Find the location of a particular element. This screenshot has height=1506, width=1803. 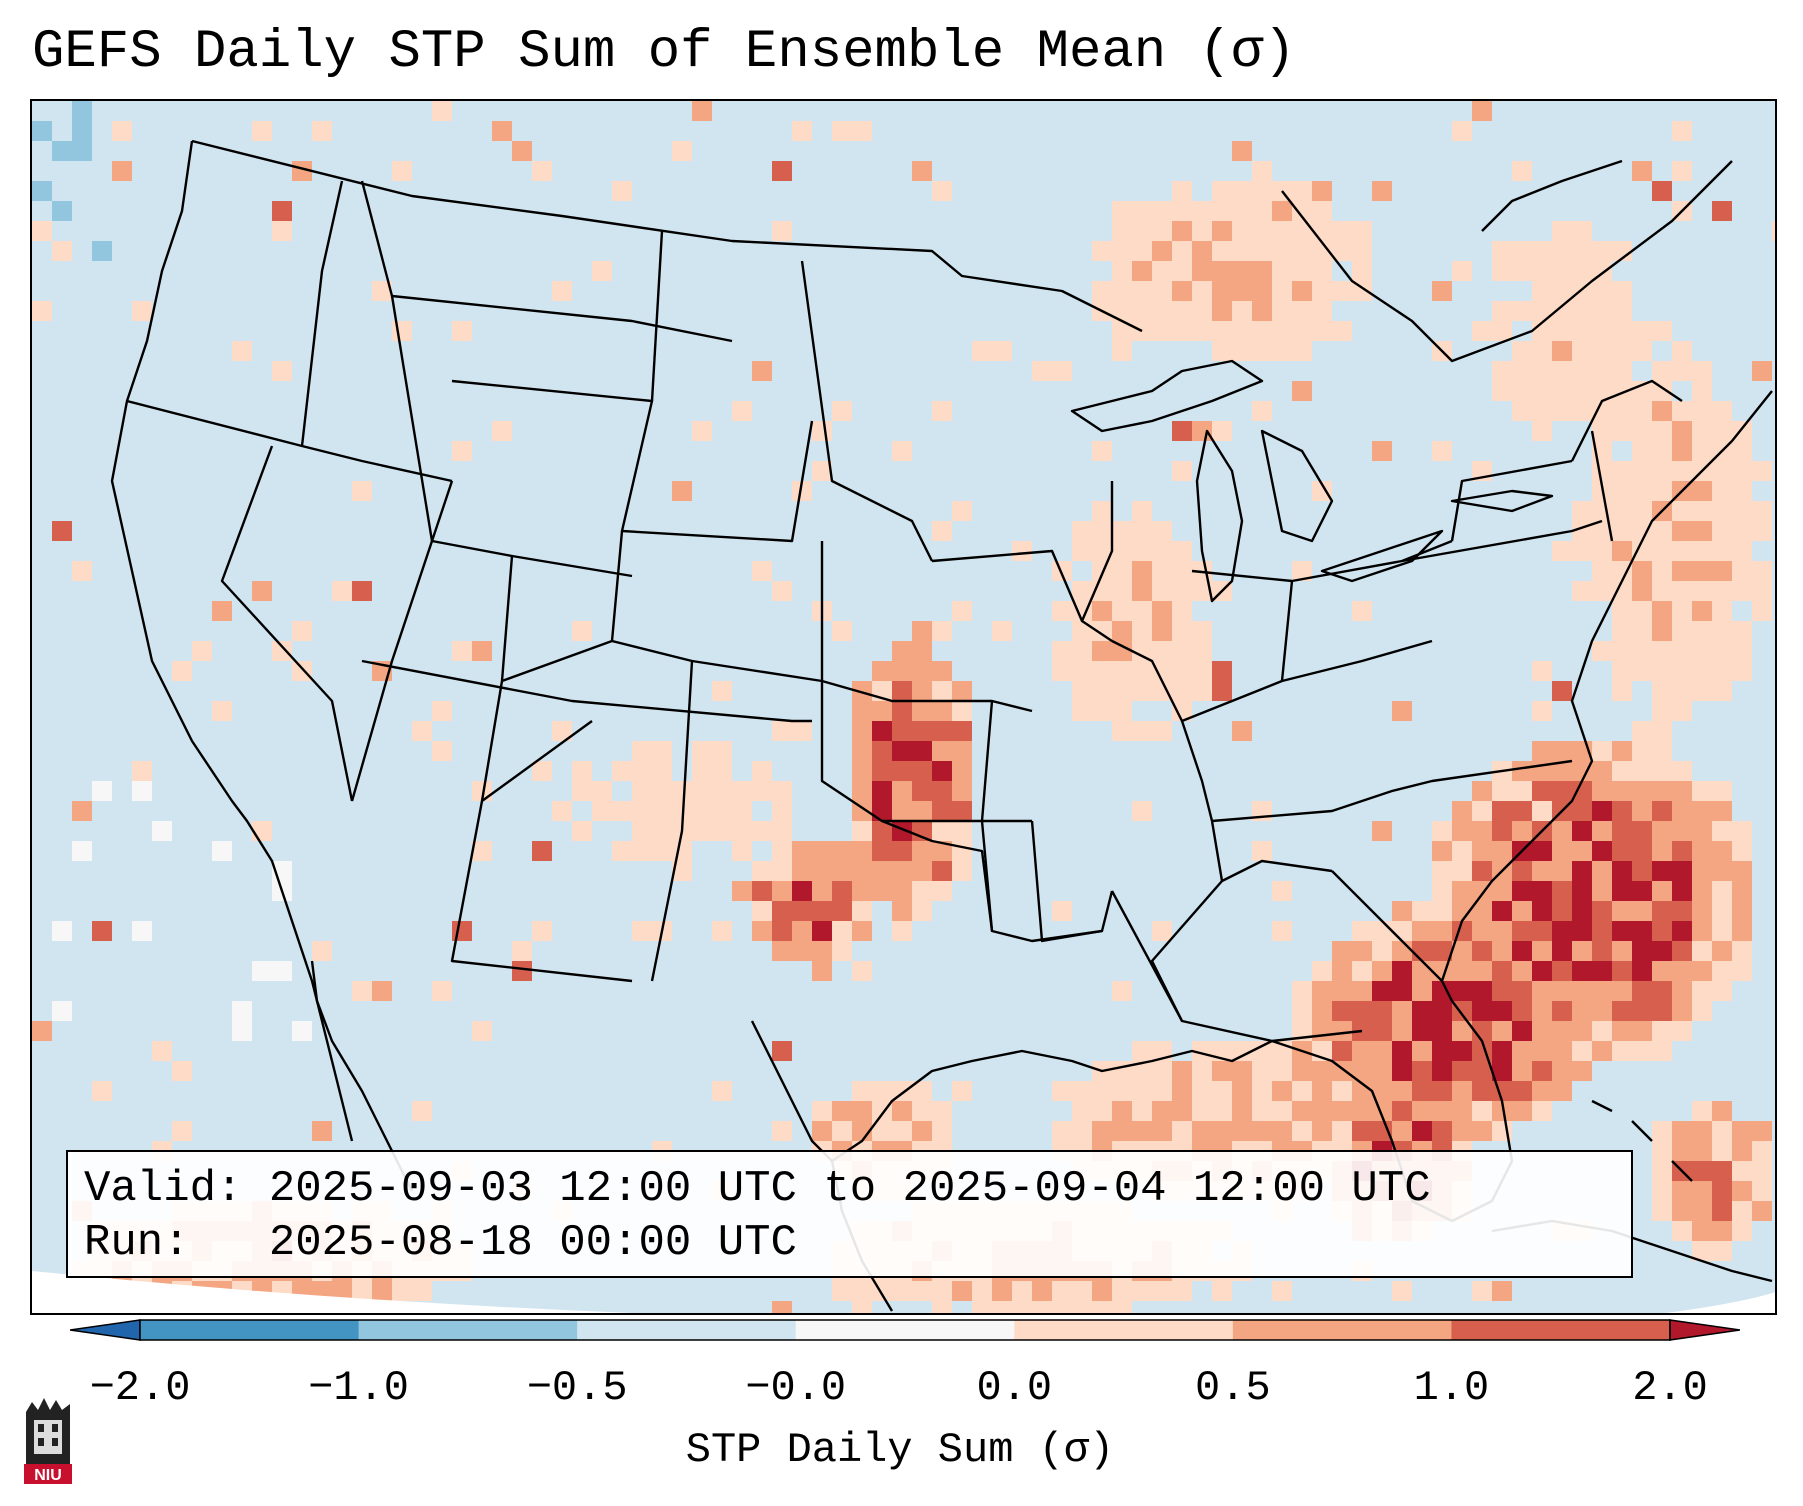

canada-border is located at coordinates (667, 236).